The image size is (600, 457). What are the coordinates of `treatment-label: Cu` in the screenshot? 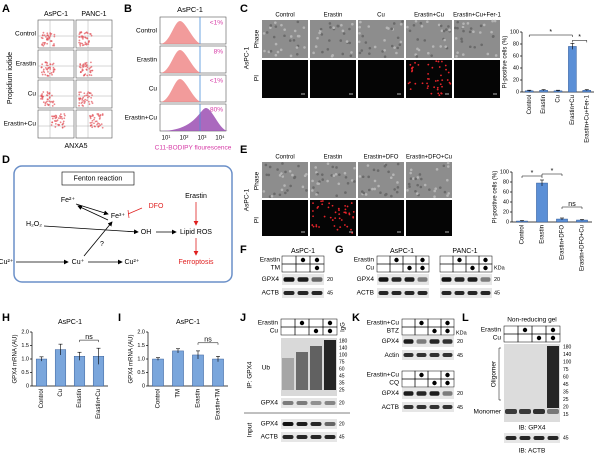 It's located at (274, 331).